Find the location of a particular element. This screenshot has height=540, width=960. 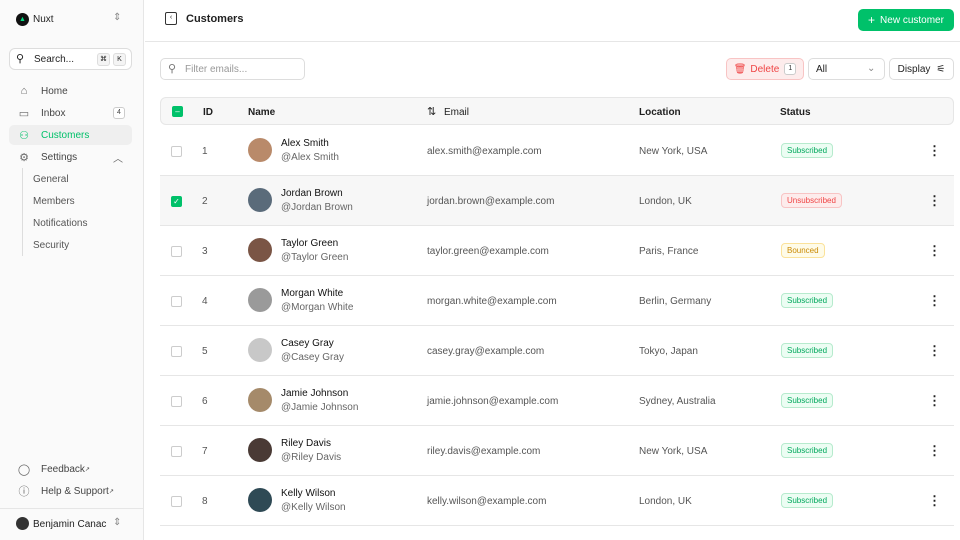

customer-location: Berlin, Germany is located at coordinates (675, 301).